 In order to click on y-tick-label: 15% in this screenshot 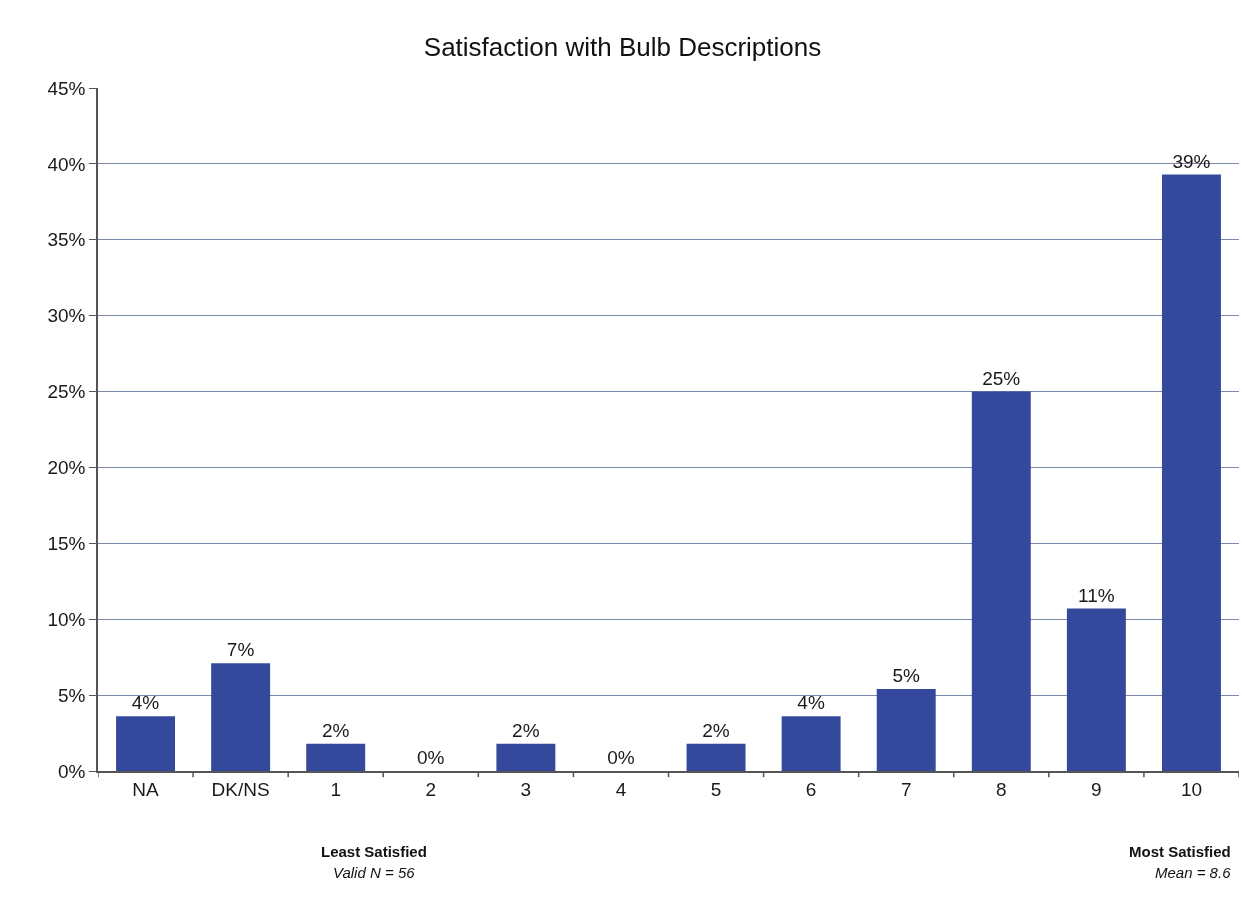, I will do `click(66, 543)`.